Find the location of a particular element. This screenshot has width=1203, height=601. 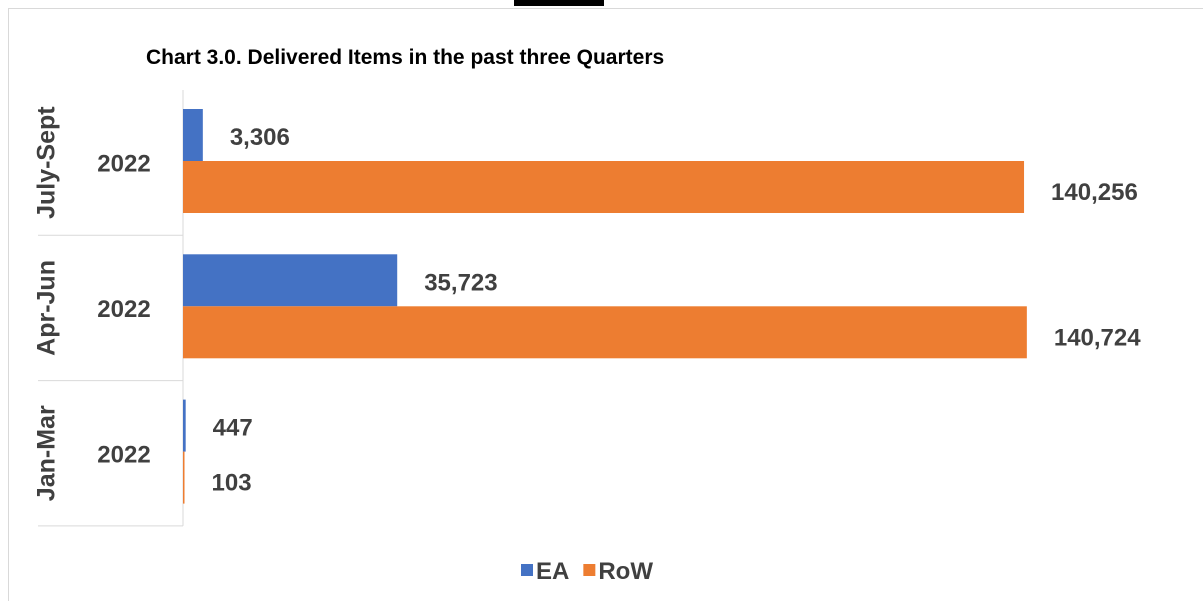

data-label-row: 140,256 is located at coordinates (1094, 192).